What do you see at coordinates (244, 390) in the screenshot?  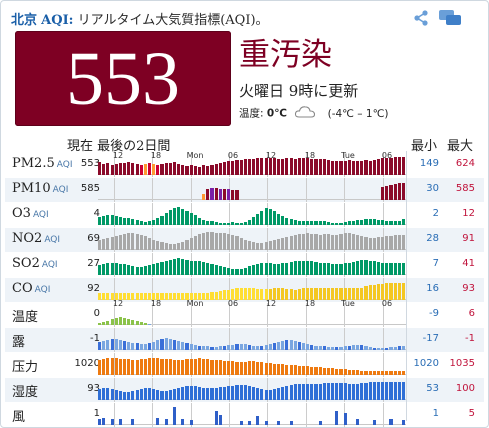 I see `row-9: 湿度 93 53 100` at bounding box center [244, 390].